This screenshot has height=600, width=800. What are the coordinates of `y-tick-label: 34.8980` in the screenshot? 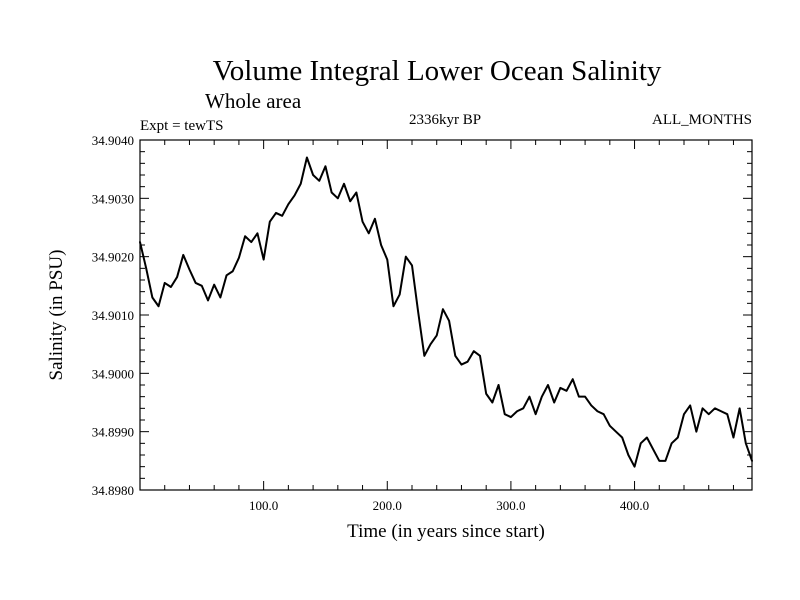 It's located at (113, 490).